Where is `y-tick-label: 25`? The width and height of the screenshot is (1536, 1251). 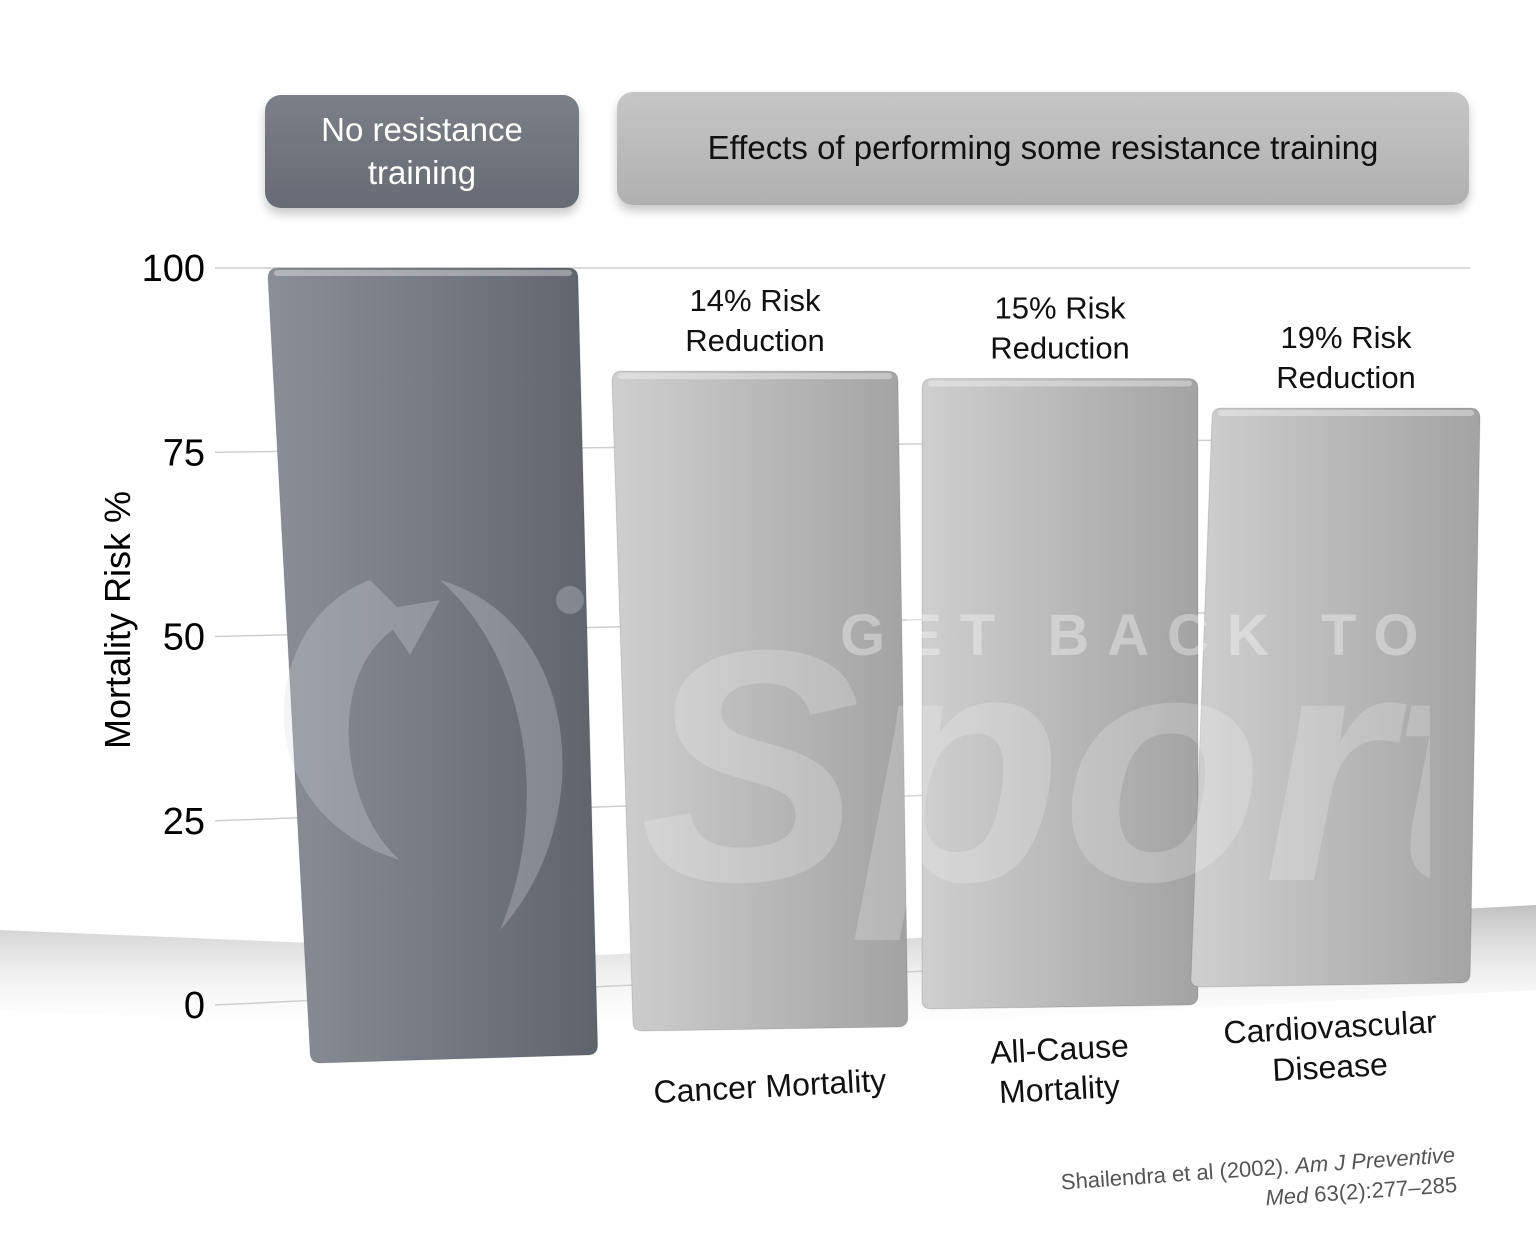 y-tick-label: 25 is located at coordinates (184, 822).